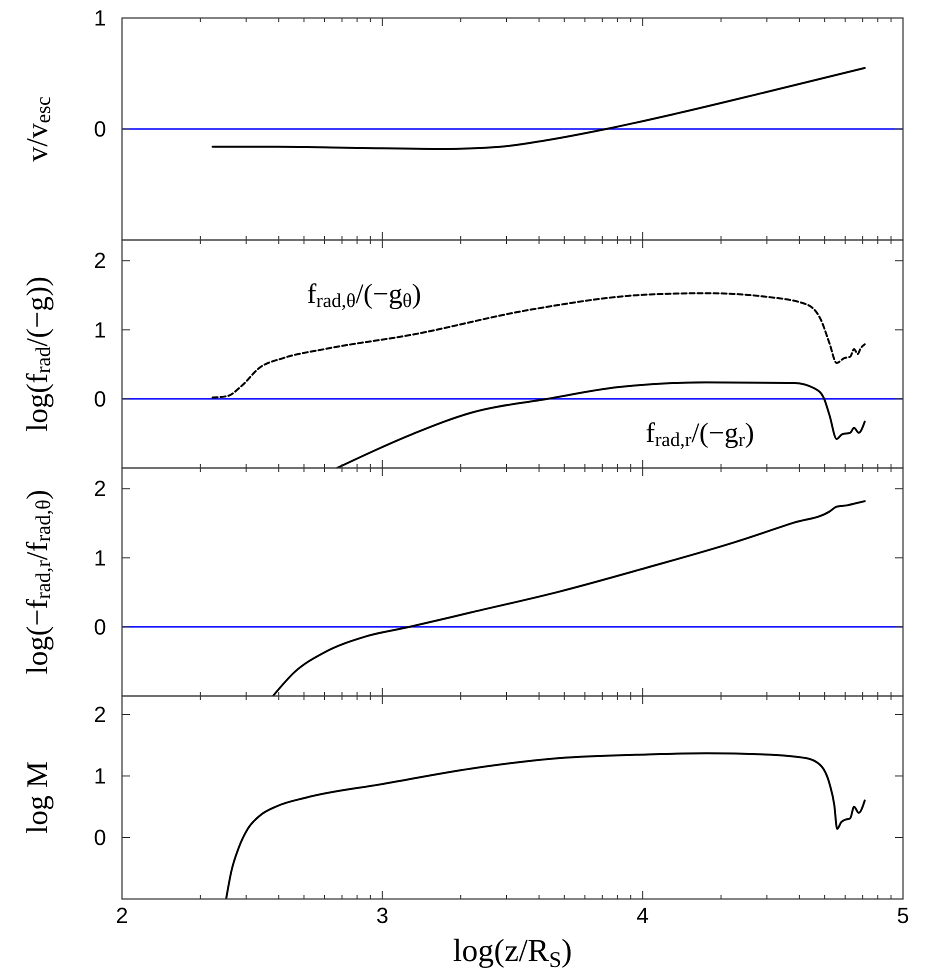  What do you see at coordinates (122, 915) in the screenshot?
I see `x-tick-label: 2` at bounding box center [122, 915].